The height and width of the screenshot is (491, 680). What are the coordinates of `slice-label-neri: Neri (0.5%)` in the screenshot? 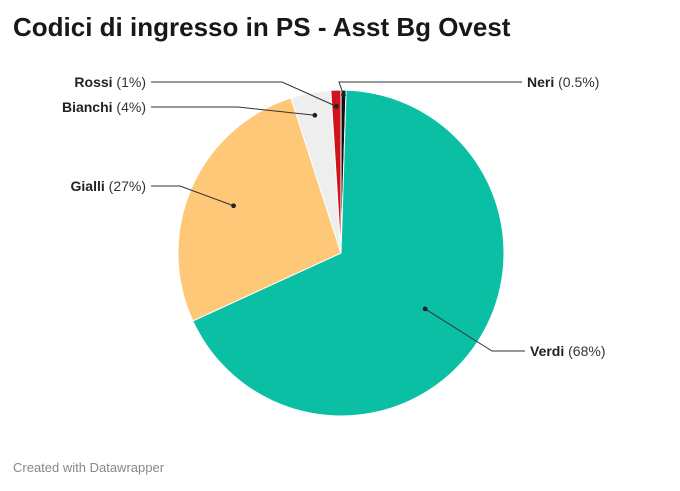 It's located at (563, 82).